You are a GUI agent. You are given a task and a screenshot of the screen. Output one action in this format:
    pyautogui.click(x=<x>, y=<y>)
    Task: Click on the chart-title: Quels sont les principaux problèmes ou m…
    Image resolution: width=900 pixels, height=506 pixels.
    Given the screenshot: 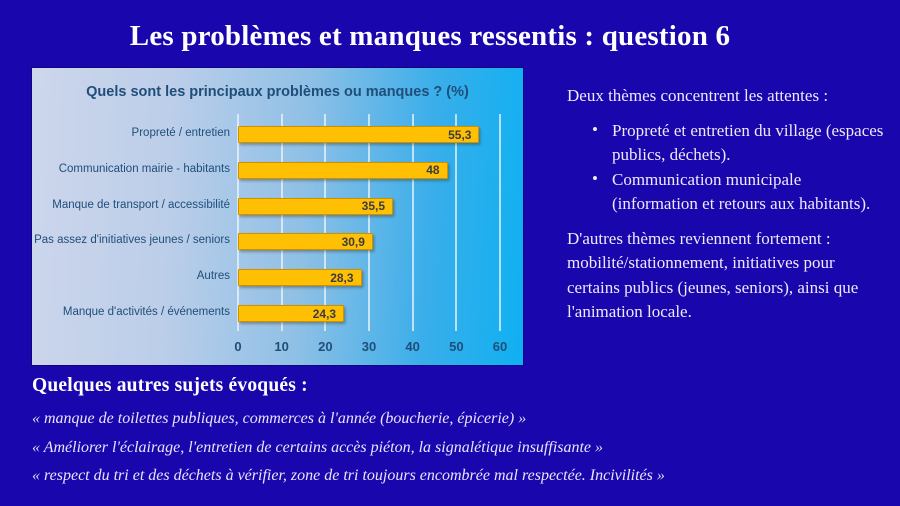 What is the action you would take?
    pyautogui.click(x=277, y=92)
    